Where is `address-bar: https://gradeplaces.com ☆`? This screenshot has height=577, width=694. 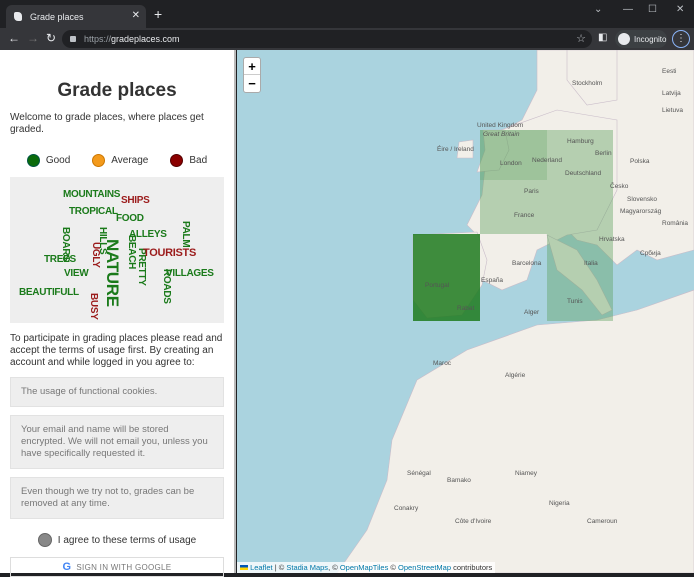
address-bar: https://gradeplaces.com ☆ is located at coordinates (327, 39).